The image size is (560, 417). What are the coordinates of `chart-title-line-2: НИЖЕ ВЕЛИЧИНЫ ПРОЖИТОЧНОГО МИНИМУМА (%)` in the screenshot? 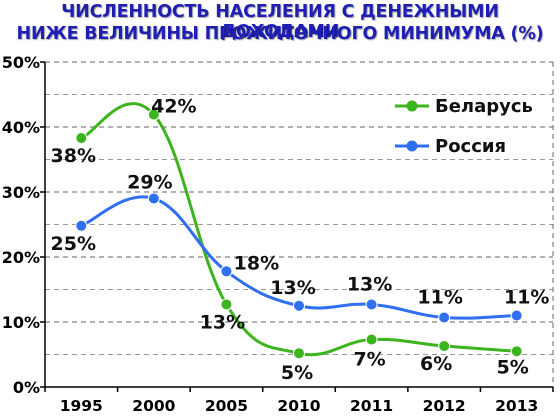 It's located at (280, 34).